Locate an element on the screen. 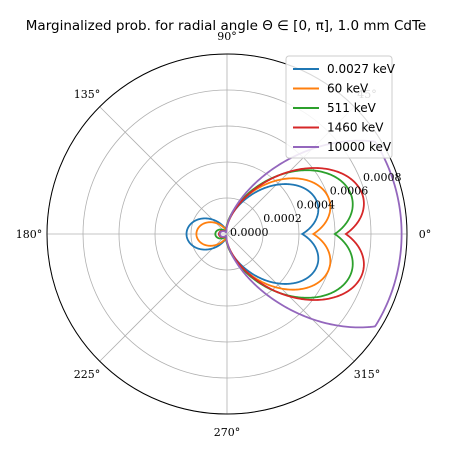 The image size is (452, 454). legend-label: 0.0027 keV is located at coordinates (361, 69).